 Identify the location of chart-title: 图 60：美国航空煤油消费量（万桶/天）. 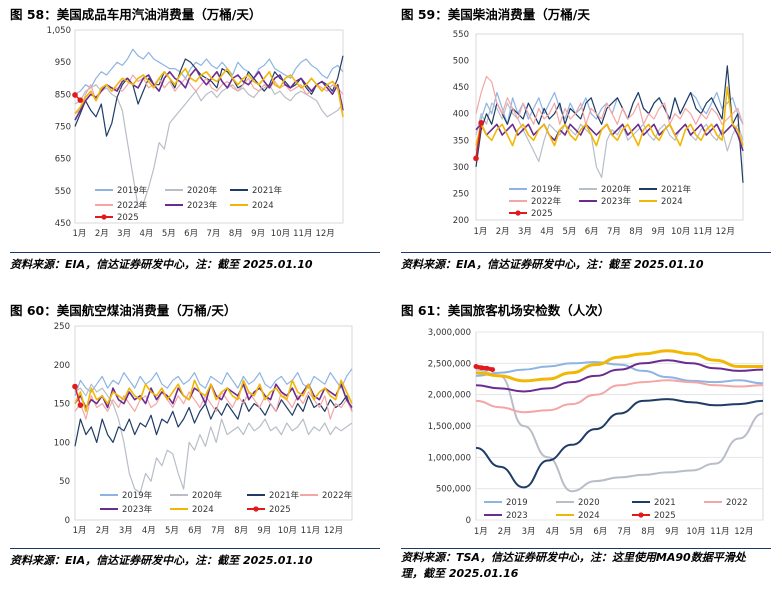
(123, 310).